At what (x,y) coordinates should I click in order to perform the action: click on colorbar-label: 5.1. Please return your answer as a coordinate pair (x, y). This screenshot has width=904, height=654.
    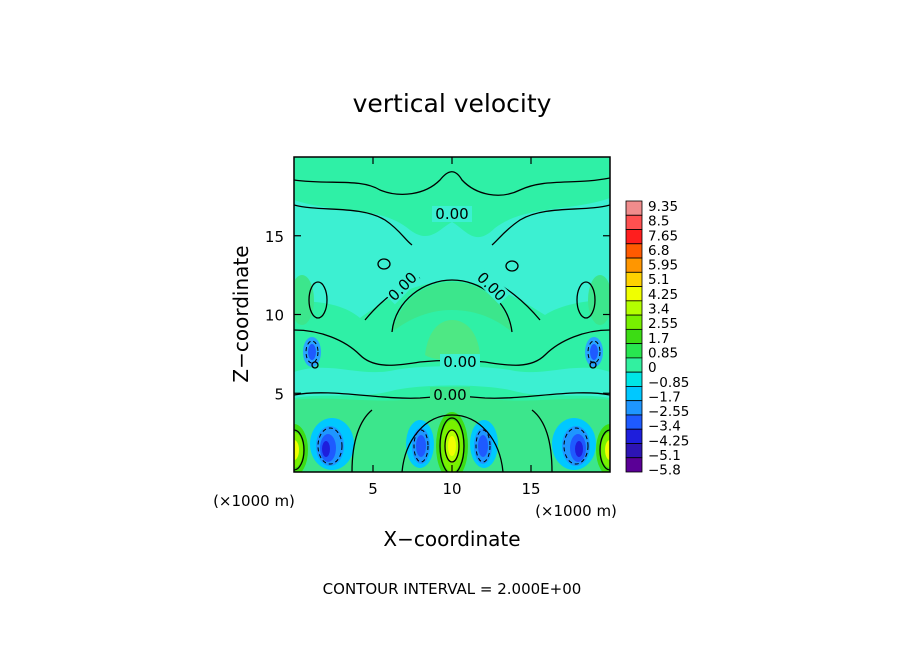
    Looking at the image, I should click on (658, 280).